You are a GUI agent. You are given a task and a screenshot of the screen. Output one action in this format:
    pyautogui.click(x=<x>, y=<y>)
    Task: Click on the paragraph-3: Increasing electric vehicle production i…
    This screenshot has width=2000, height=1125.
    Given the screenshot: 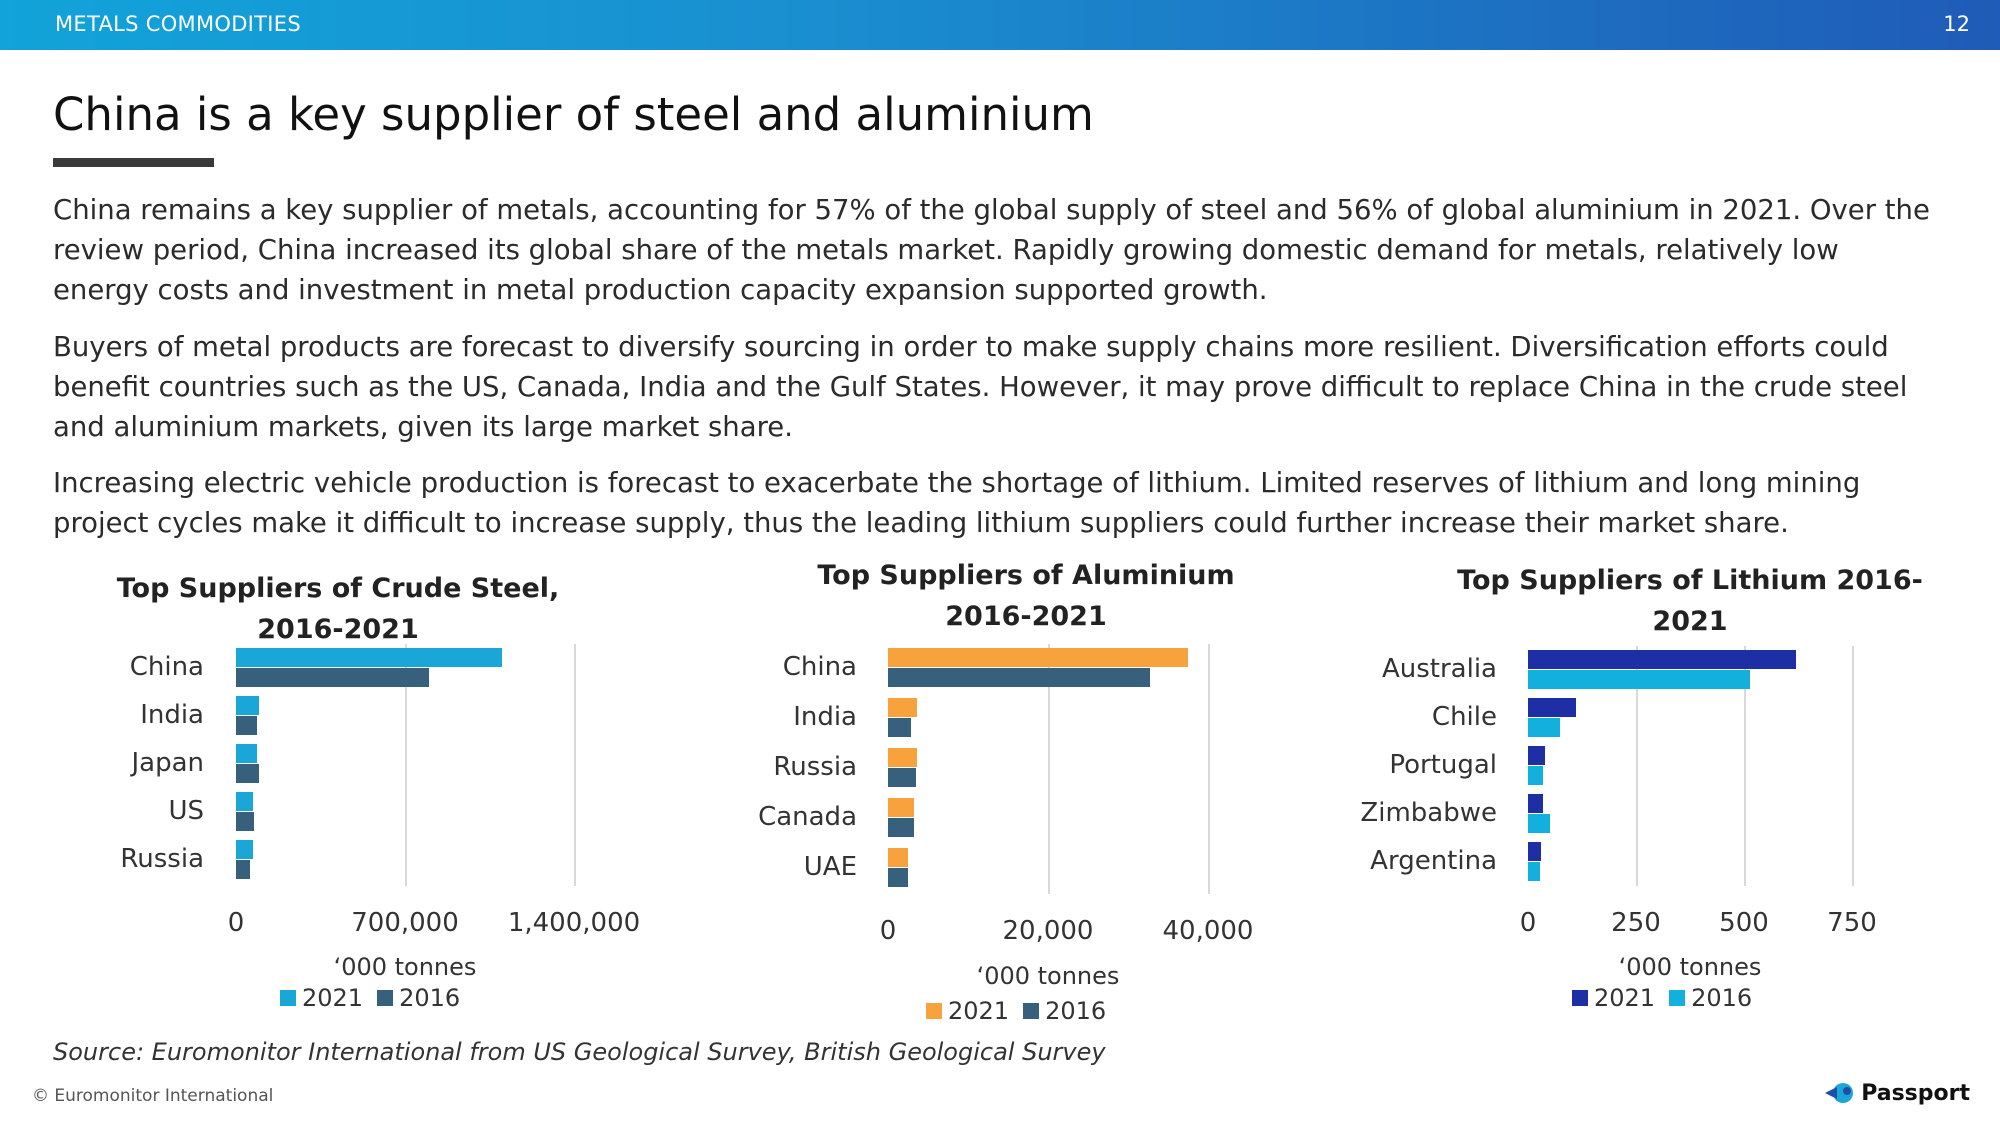 What is the action you would take?
    pyautogui.click(x=957, y=503)
    